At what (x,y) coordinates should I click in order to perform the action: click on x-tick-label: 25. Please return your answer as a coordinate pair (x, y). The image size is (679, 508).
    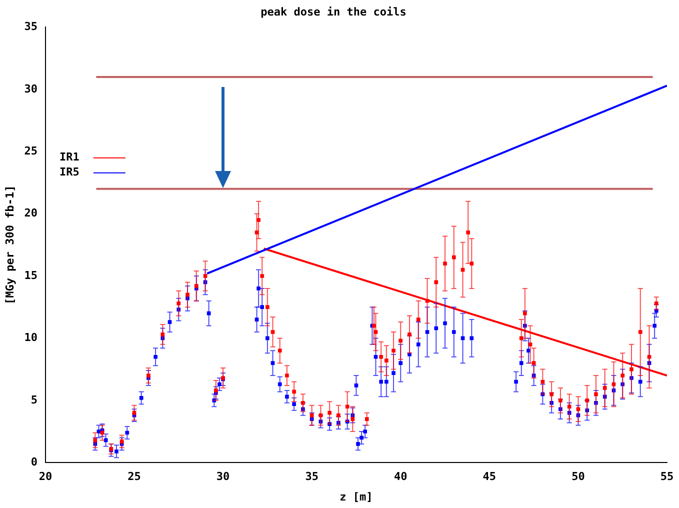
    Looking at the image, I should click on (134, 477).